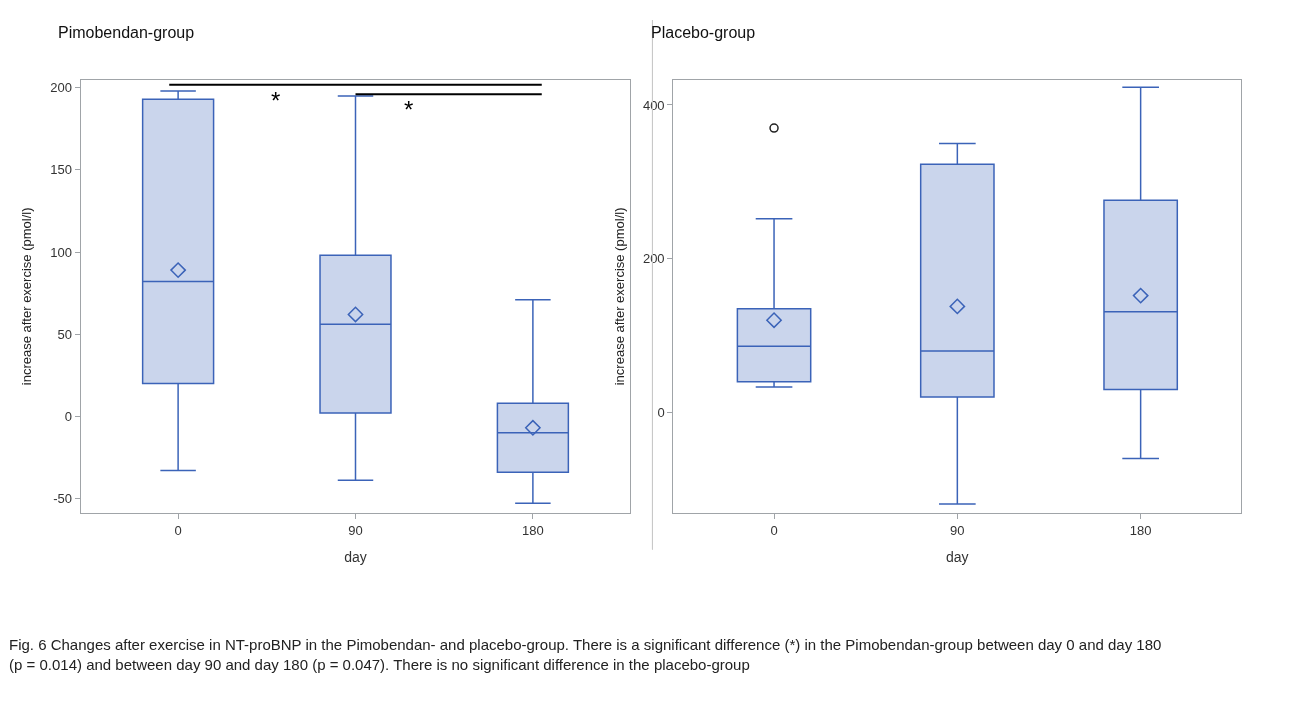 This screenshot has width=1292, height=702. I want to click on y-tick-label: 400, so click(653, 105).